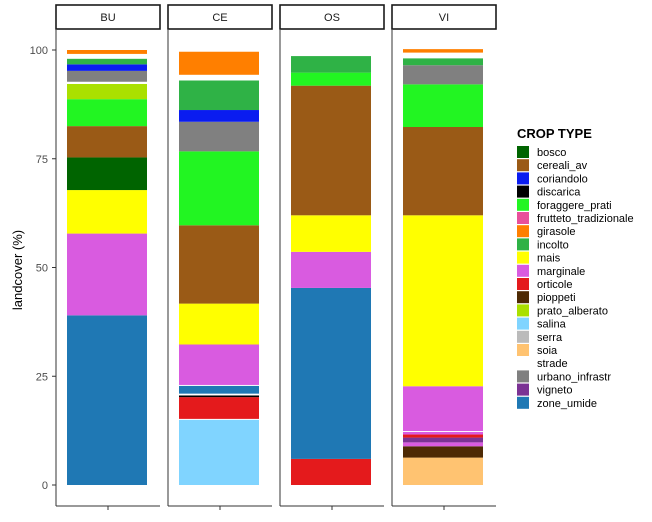 Image resolution: width=652 pixels, height=522 pixels. What do you see at coordinates (550, 338) in the screenshot?
I see `legend-label: serra` at bounding box center [550, 338].